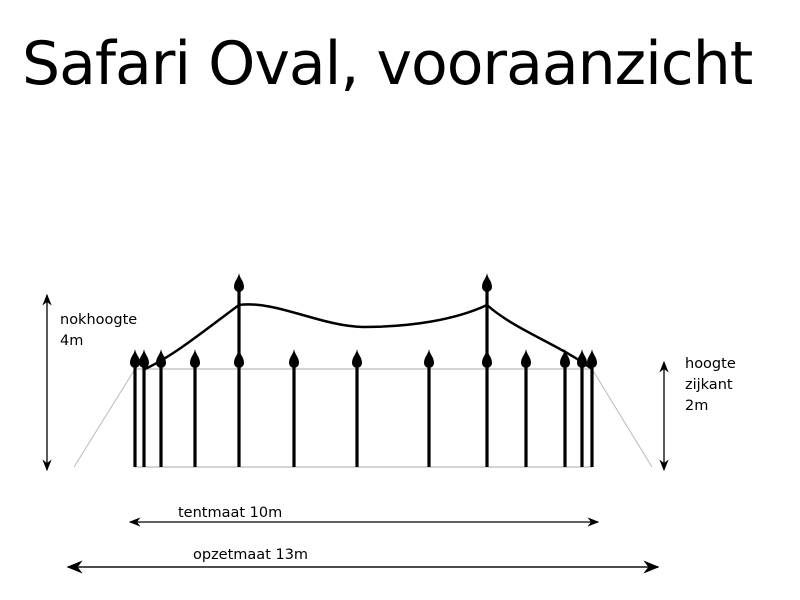 Image resolution: width=800 pixels, height=600 pixels. What do you see at coordinates (72, 341) in the screenshot?
I see `ridge-height-value: 4m` at bounding box center [72, 341].